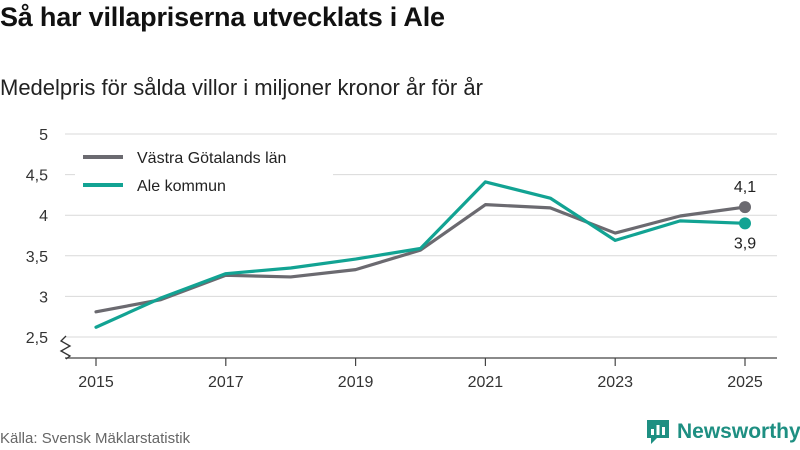 This screenshot has width=800, height=450. I want to click on bar-chart-logo-icon, so click(658, 432).